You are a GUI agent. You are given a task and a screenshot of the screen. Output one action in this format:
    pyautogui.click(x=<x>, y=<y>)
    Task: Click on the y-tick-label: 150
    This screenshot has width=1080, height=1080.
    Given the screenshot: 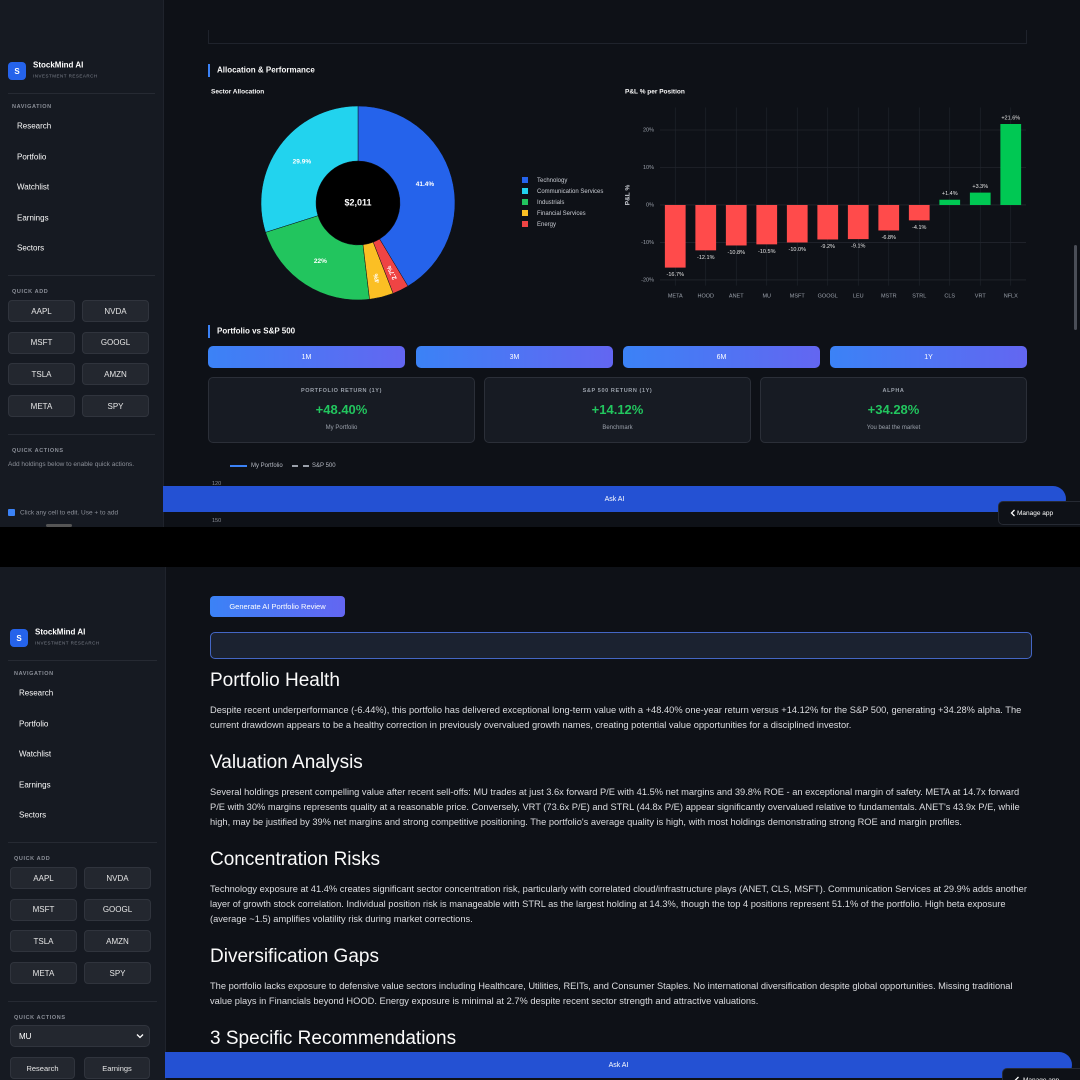 What is the action you would take?
    pyautogui.click(x=217, y=521)
    